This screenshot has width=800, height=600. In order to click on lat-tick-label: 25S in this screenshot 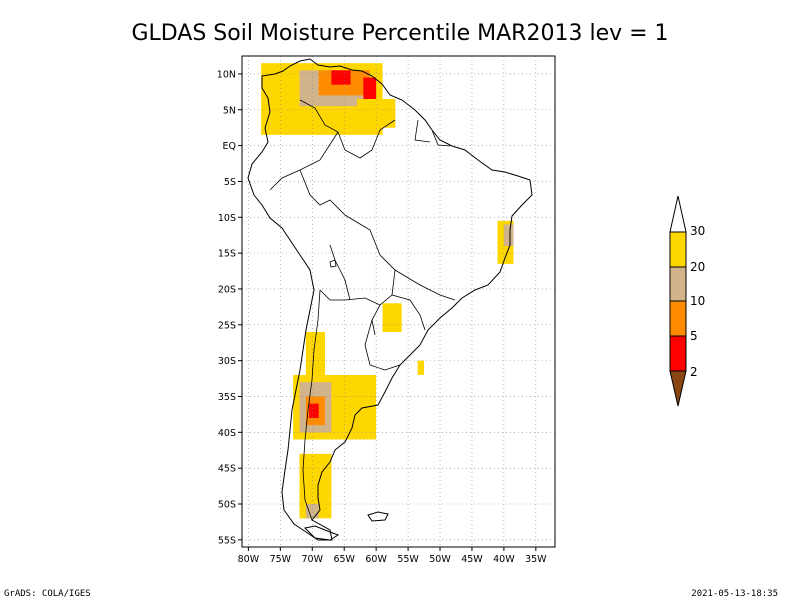, I will do `click(227, 325)`.